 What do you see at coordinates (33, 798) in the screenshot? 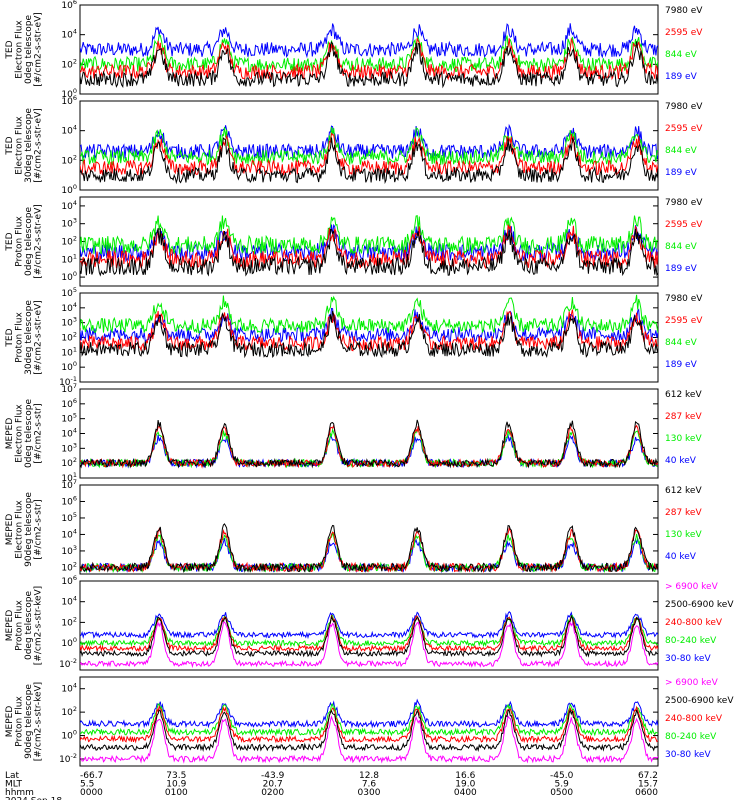
I see `date-label: 2024 Sep 18` at bounding box center [33, 798].